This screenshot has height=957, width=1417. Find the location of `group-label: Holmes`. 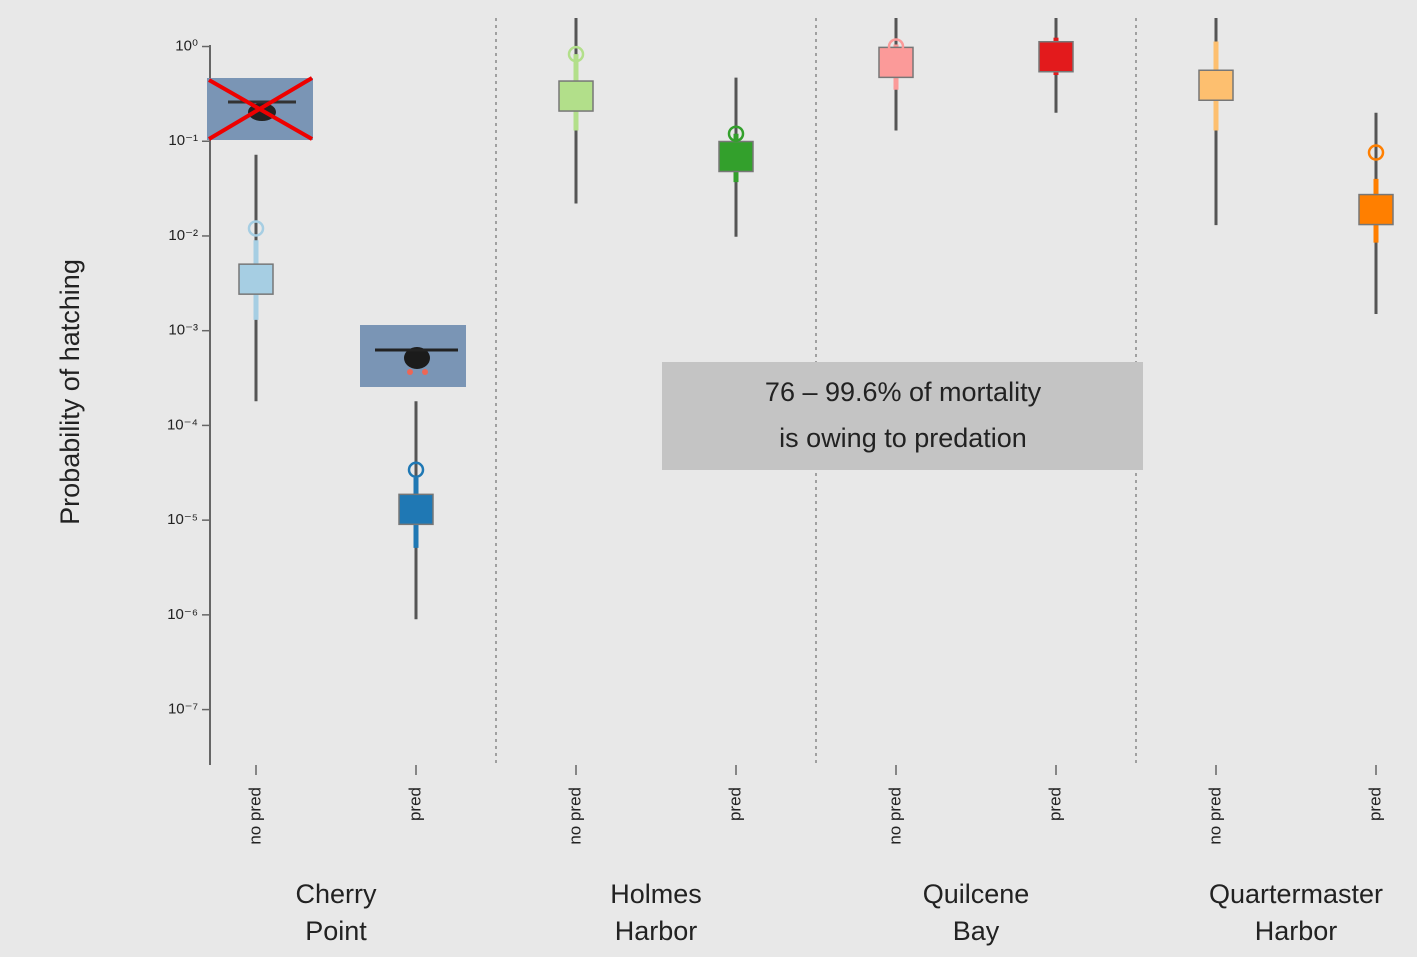

group-label: Holmes is located at coordinates (656, 894).